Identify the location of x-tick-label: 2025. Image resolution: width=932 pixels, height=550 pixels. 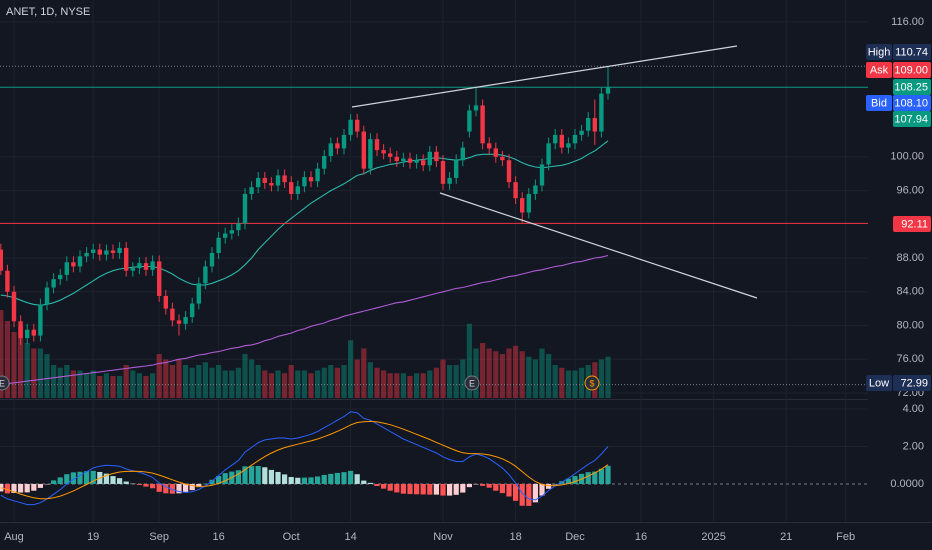
(713, 537).